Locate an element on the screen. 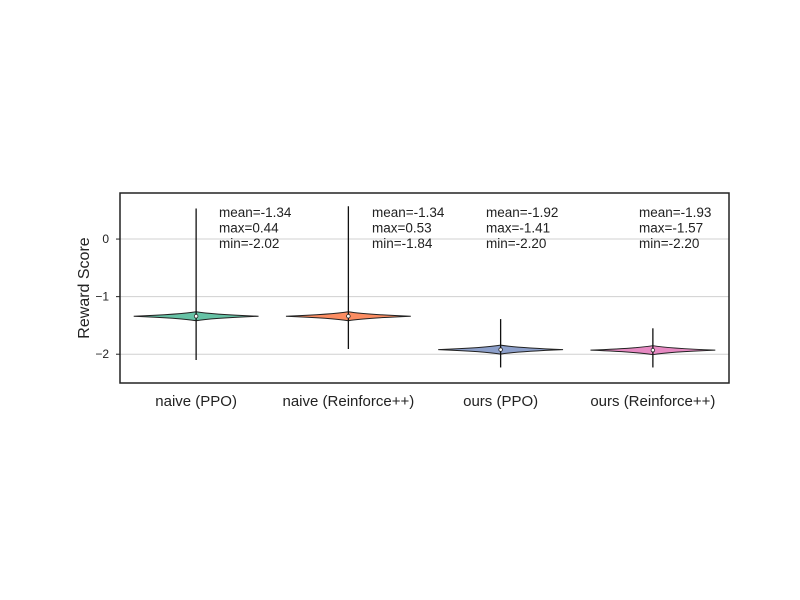 The width and height of the screenshot is (800, 600). y-ticks: 0 −1 −2 is located at coordinates (107, 296).